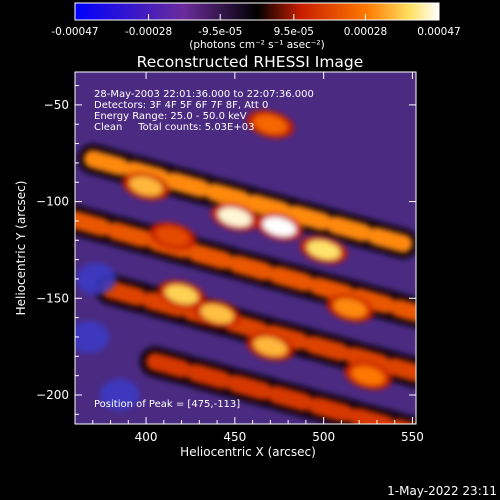 Image resolution: width=500 pixels, height=500 pixels. Describe the element at coordinates (52, 395) in the screenshot. I see `y-tick-label: −200` at that location.